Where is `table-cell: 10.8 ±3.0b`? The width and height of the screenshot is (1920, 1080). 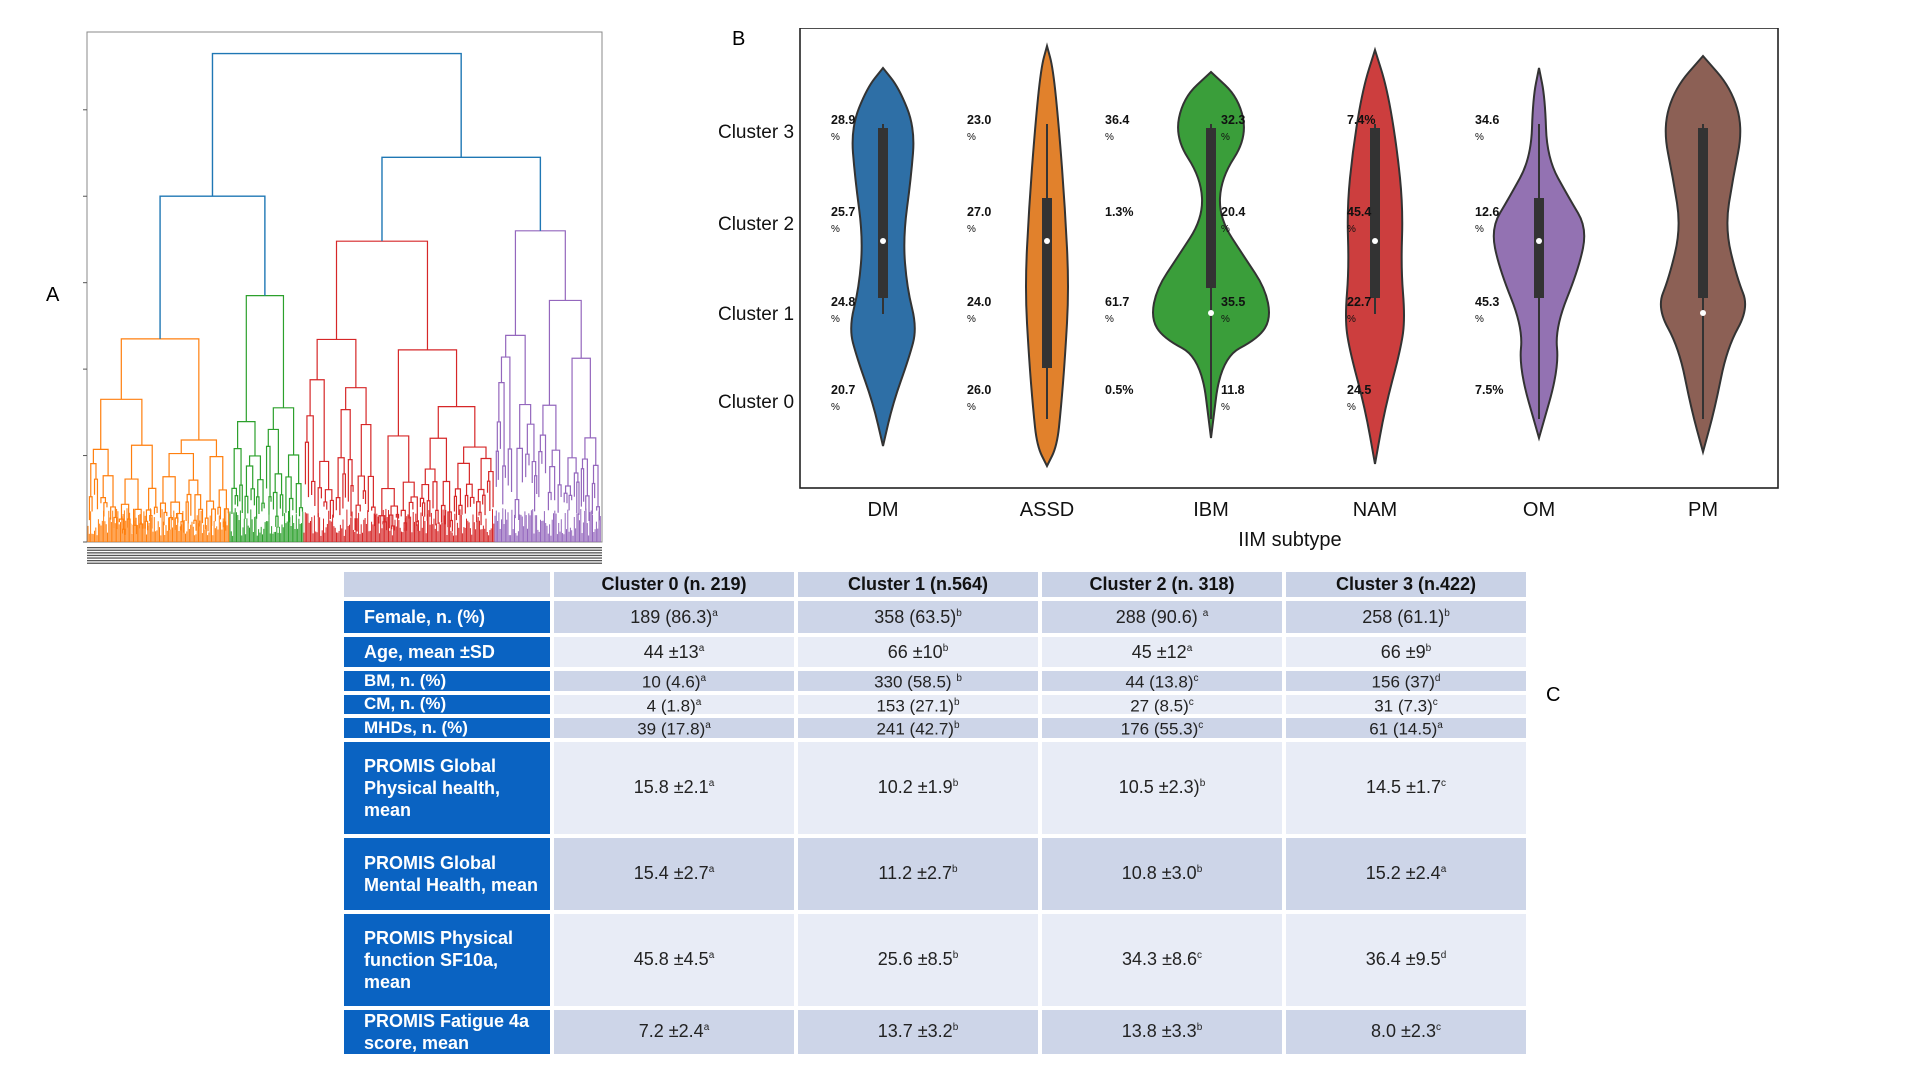 table-cell: 10.8 ±3.0b is located at coordinates (1162, 873).